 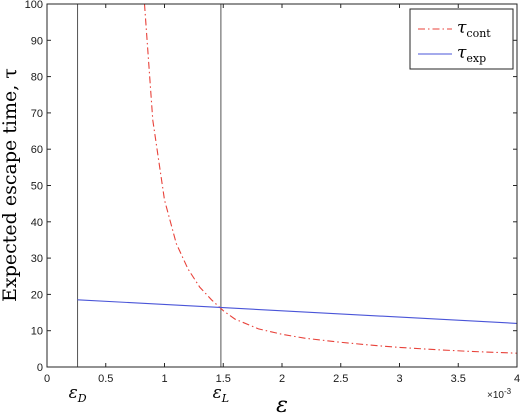 What do you see at coordinates (10, 185) in the screenshot?
I see `y-axis-label: Expected escape time, τ` at bounding box center [10, 185].